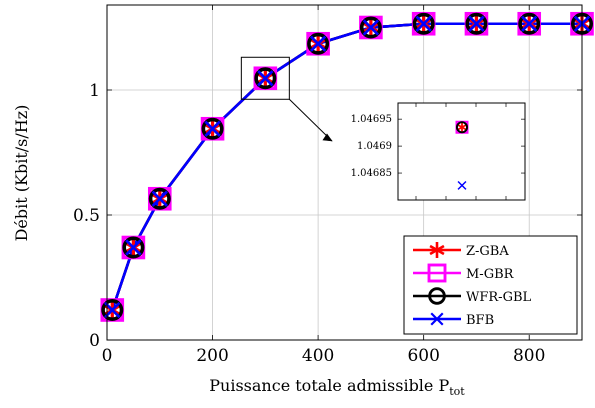 This screenshot has height=408, width=595. Describe the element at coordinates (86, 216) in the screenshot. I see `y-tick-label: 0.5` at that location.